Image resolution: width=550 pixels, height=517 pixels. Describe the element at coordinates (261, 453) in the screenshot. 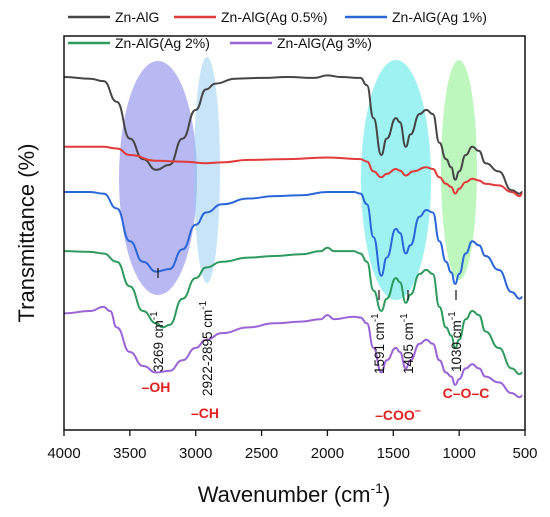

I see `x-tick-label-2500: 2500` at that location.